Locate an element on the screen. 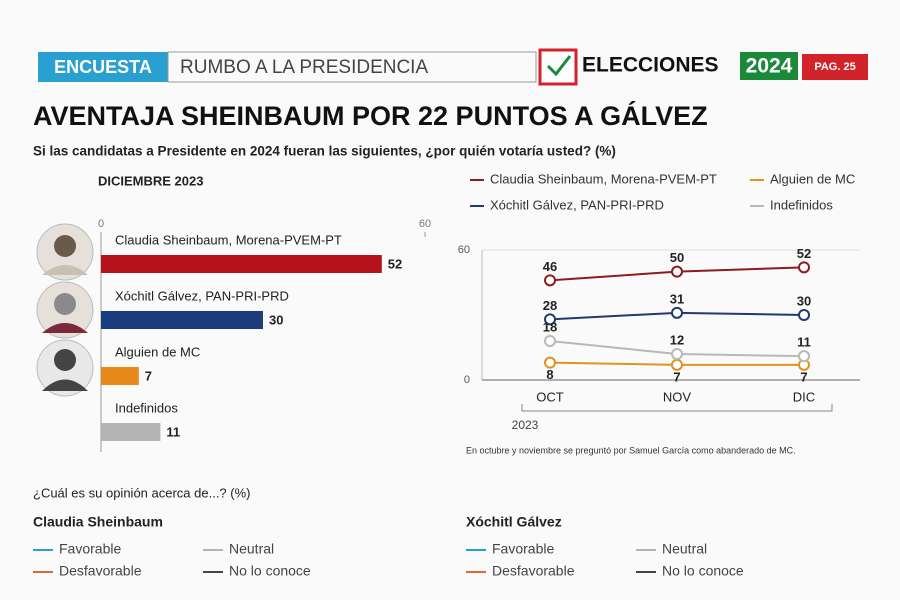  x-tick-label: 0 is located at coordinates (101, 224).